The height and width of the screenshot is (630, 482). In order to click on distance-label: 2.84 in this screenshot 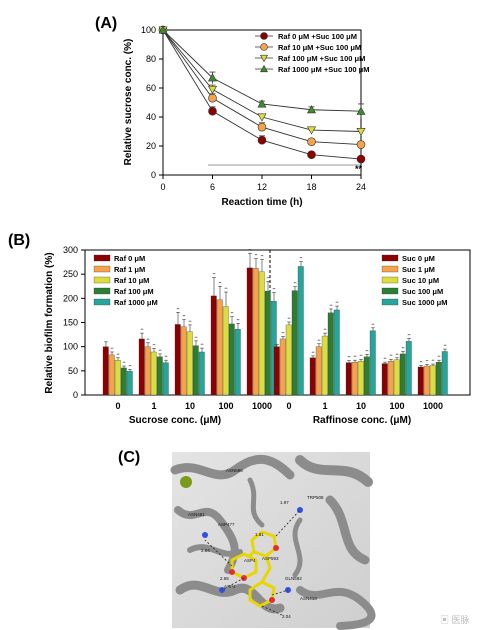, I will do `click(205, 550)`.